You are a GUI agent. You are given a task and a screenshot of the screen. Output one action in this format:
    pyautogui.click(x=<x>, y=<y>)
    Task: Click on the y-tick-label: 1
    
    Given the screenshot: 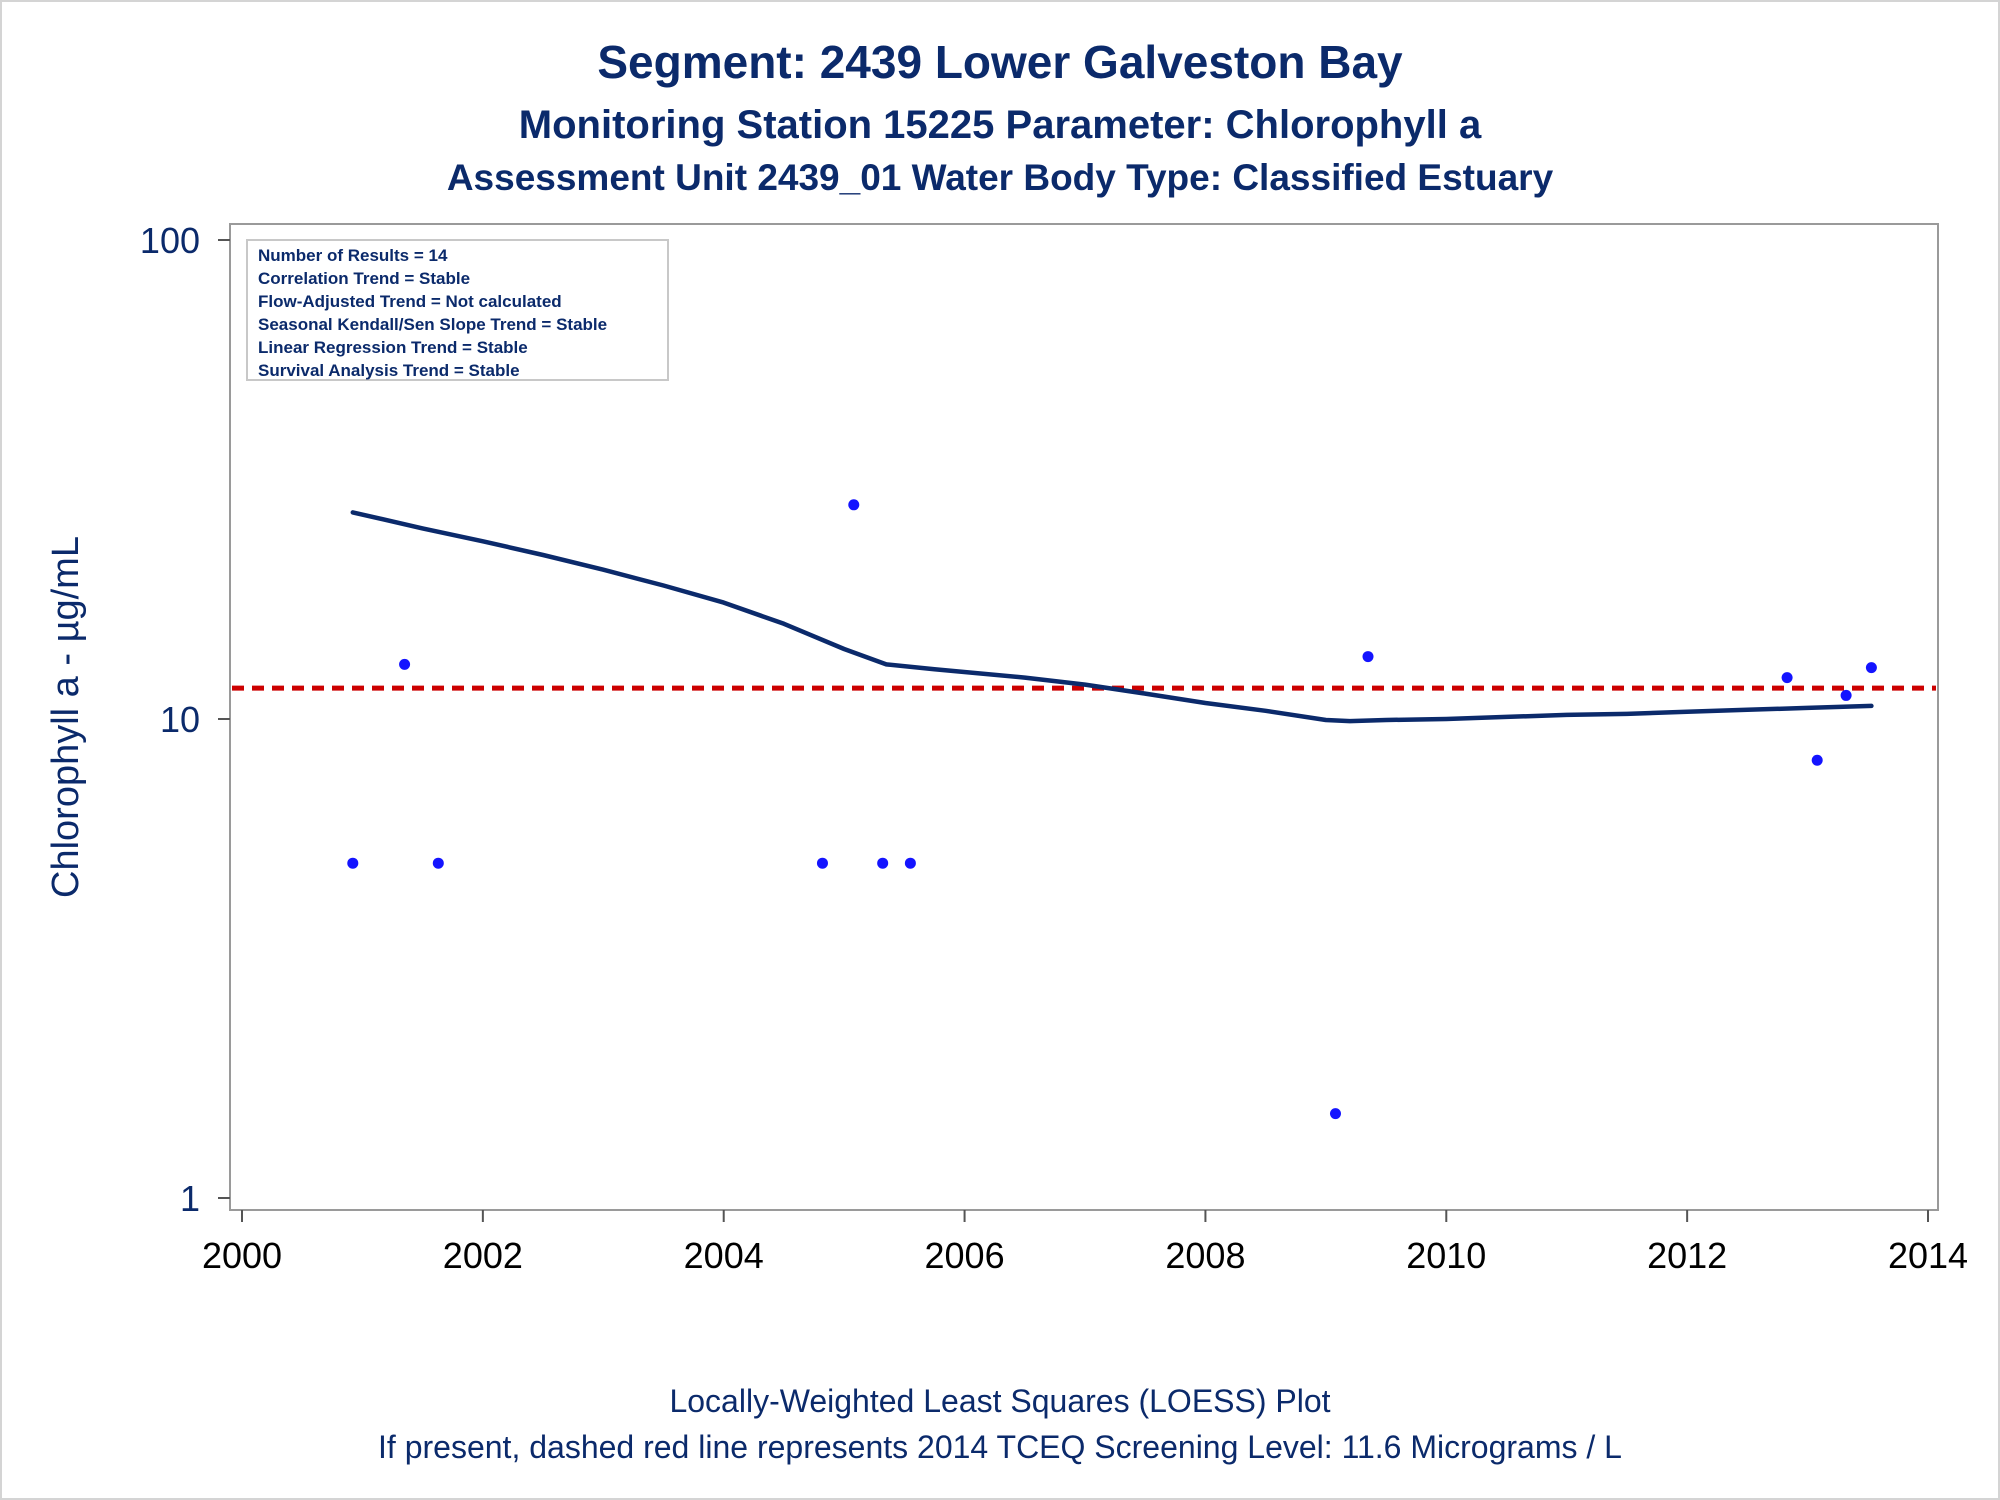 What is the action you would take?
    pyautogui.click(x=190, y=1198)
    